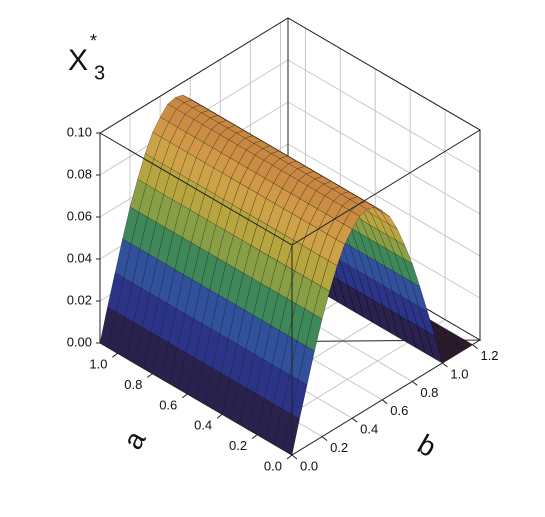 The width and height of the screenshot is (545, 517). Describe the element at coordinates (168, 404) in the screenshot. I see `a-tick-label: 0.6` at that location.